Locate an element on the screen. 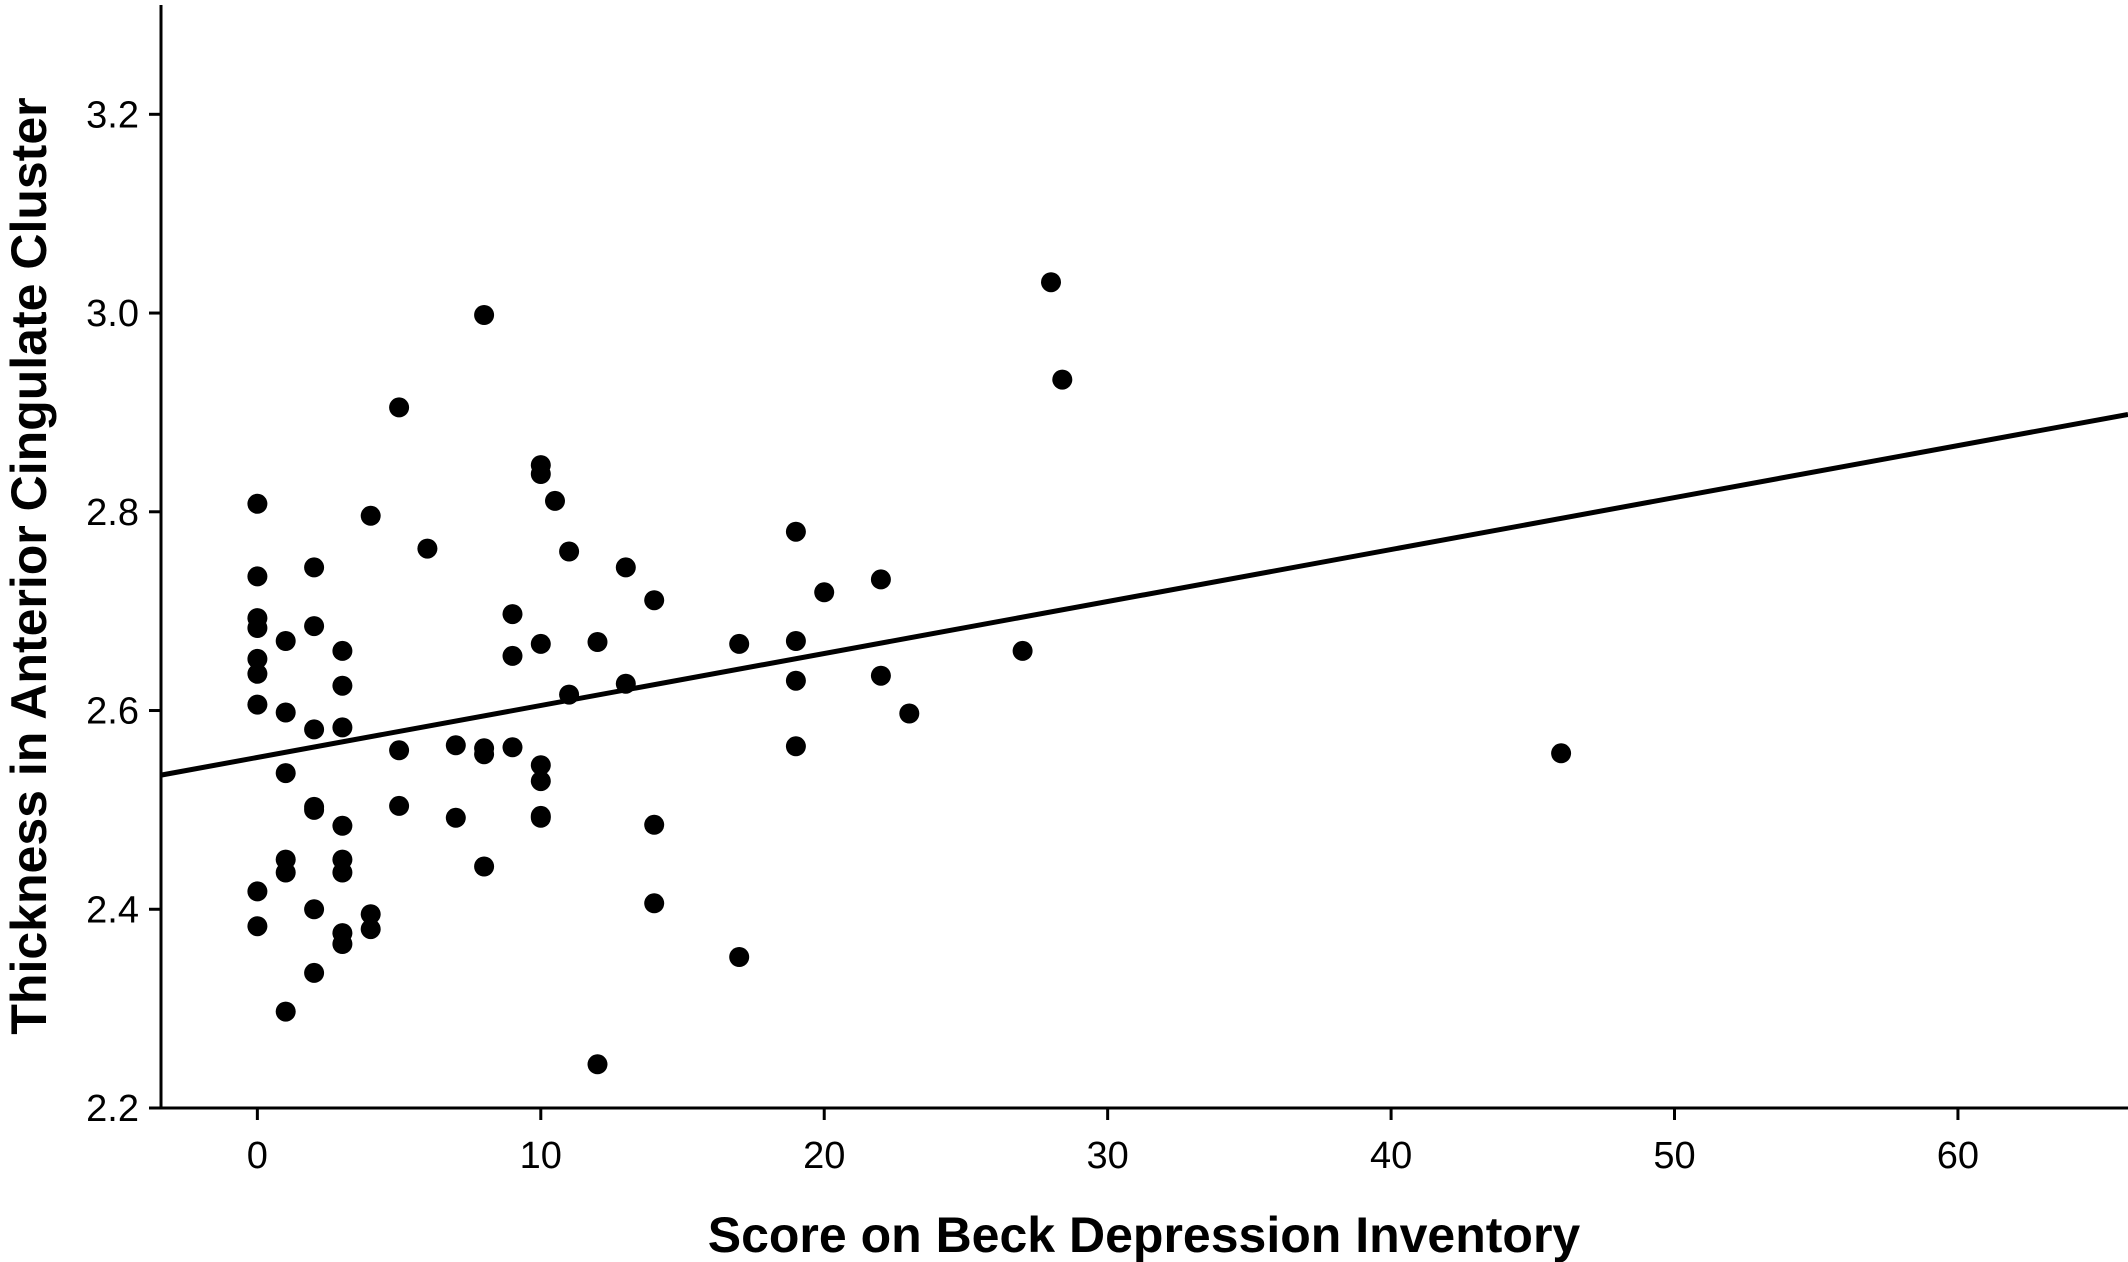 The width and height of the screenshot is (2128, 1262). y-tick-label-5: 3.2 is located at coordinates (112, 115).